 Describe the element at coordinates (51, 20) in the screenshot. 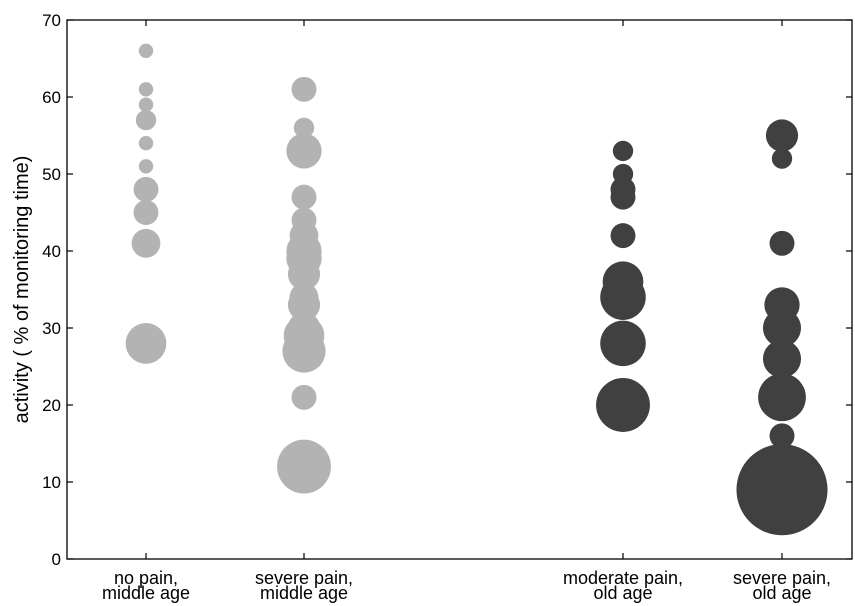

I see `y-tick-label: 70` at that location.